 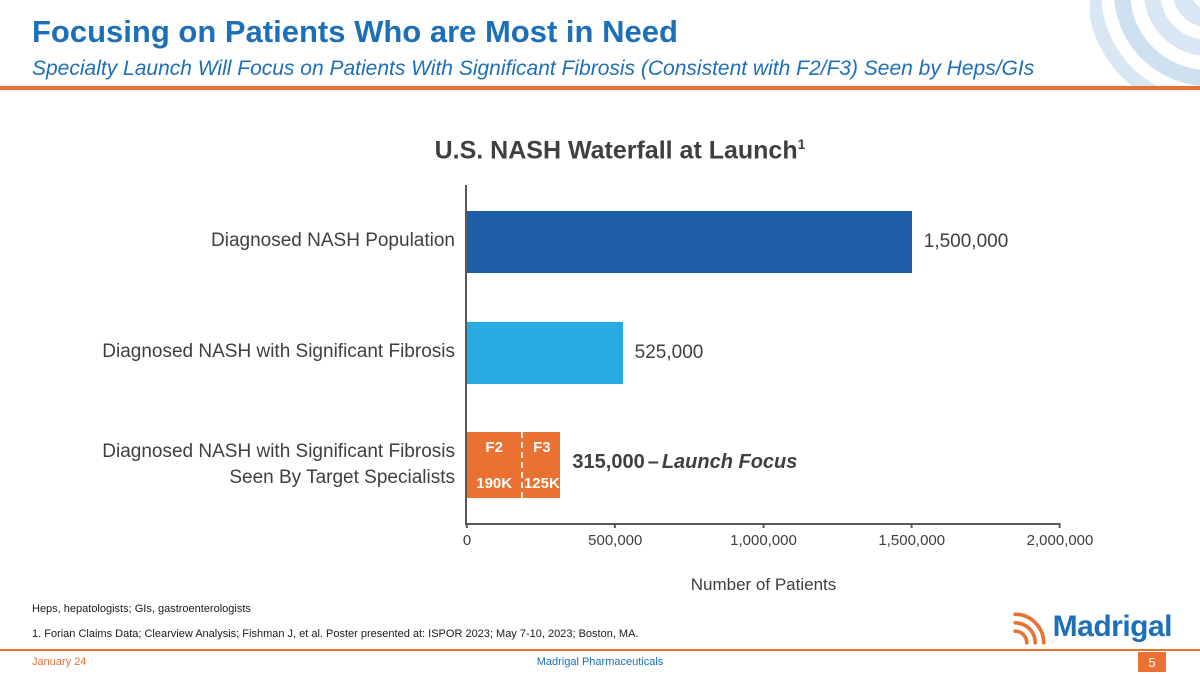 What do you see at coordinates (615, 540) in the screenshot?
I see `tick-label: 500,000` at bounding box center [615, 540].